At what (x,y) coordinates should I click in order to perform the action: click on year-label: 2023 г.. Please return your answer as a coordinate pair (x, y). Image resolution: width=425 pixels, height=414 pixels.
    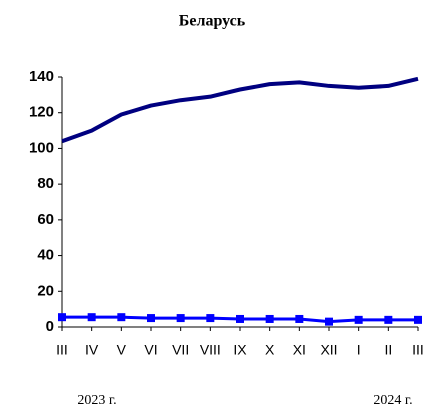
    Looking at the image, I should click on (96, 400).